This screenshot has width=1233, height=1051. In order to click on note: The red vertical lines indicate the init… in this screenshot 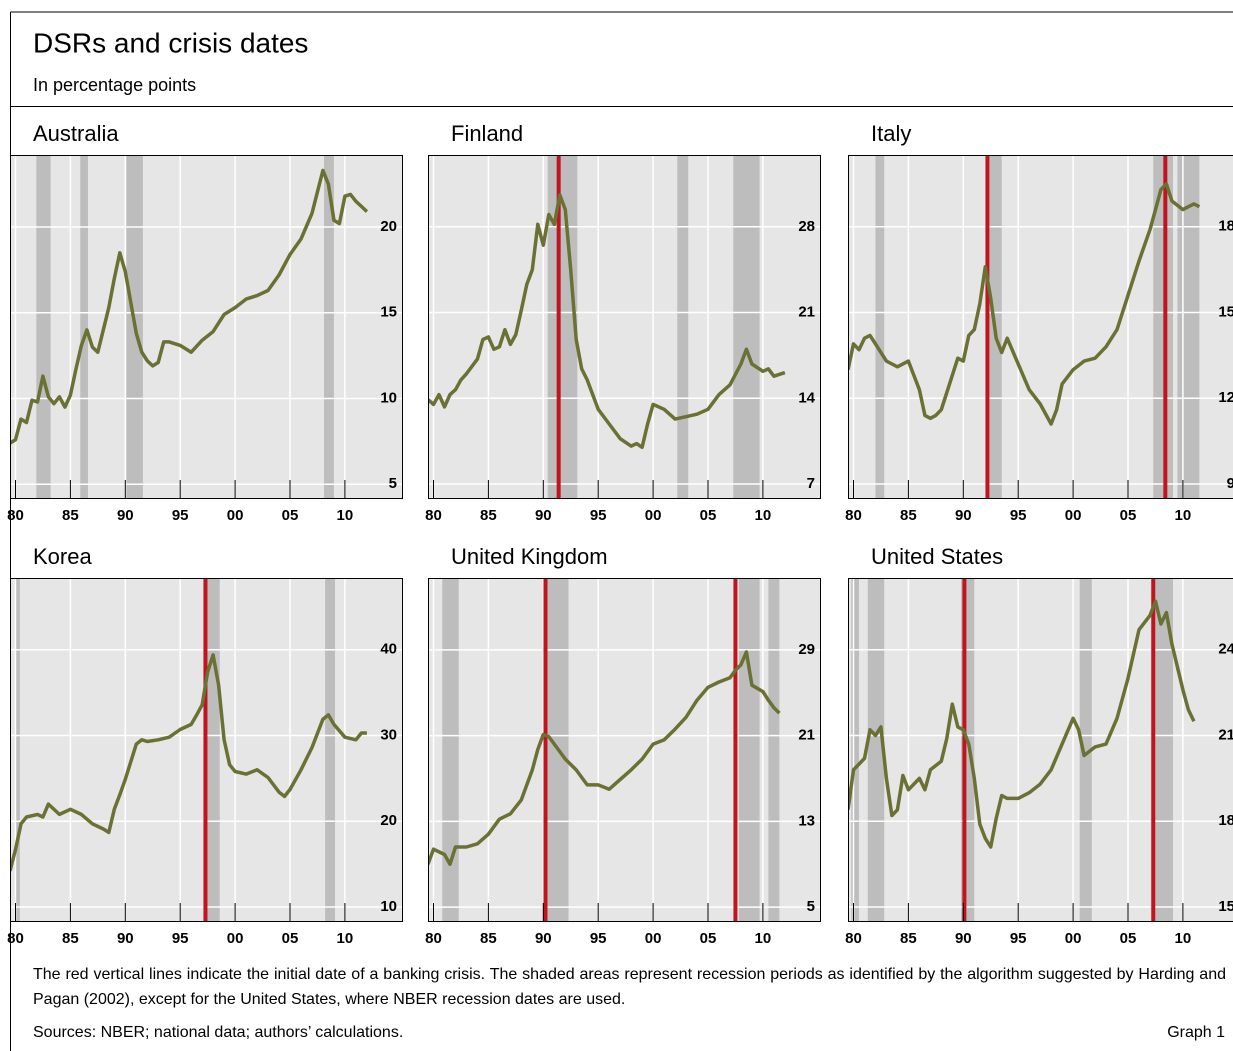, I will do `click(629, 987)`.